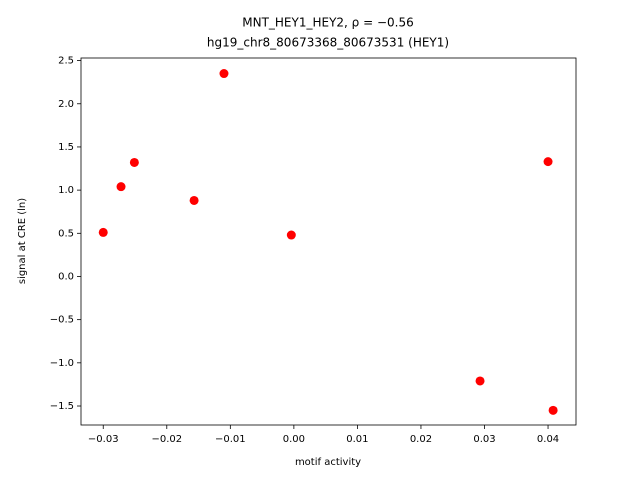  I want to click on y-tick-label: −1.5, so click(62, 406).